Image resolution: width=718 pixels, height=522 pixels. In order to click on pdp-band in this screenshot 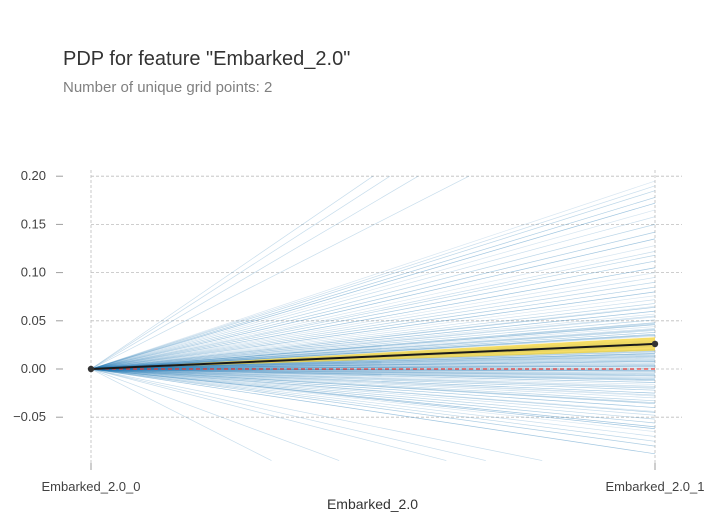, I will do `click(373, 353)`.